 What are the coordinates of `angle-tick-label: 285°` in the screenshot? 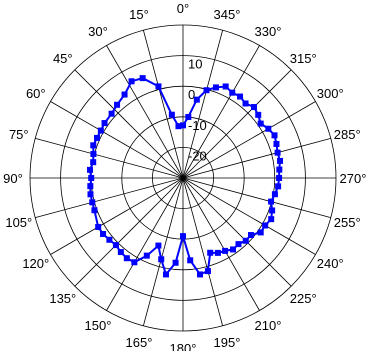 It's located at (347, 134).